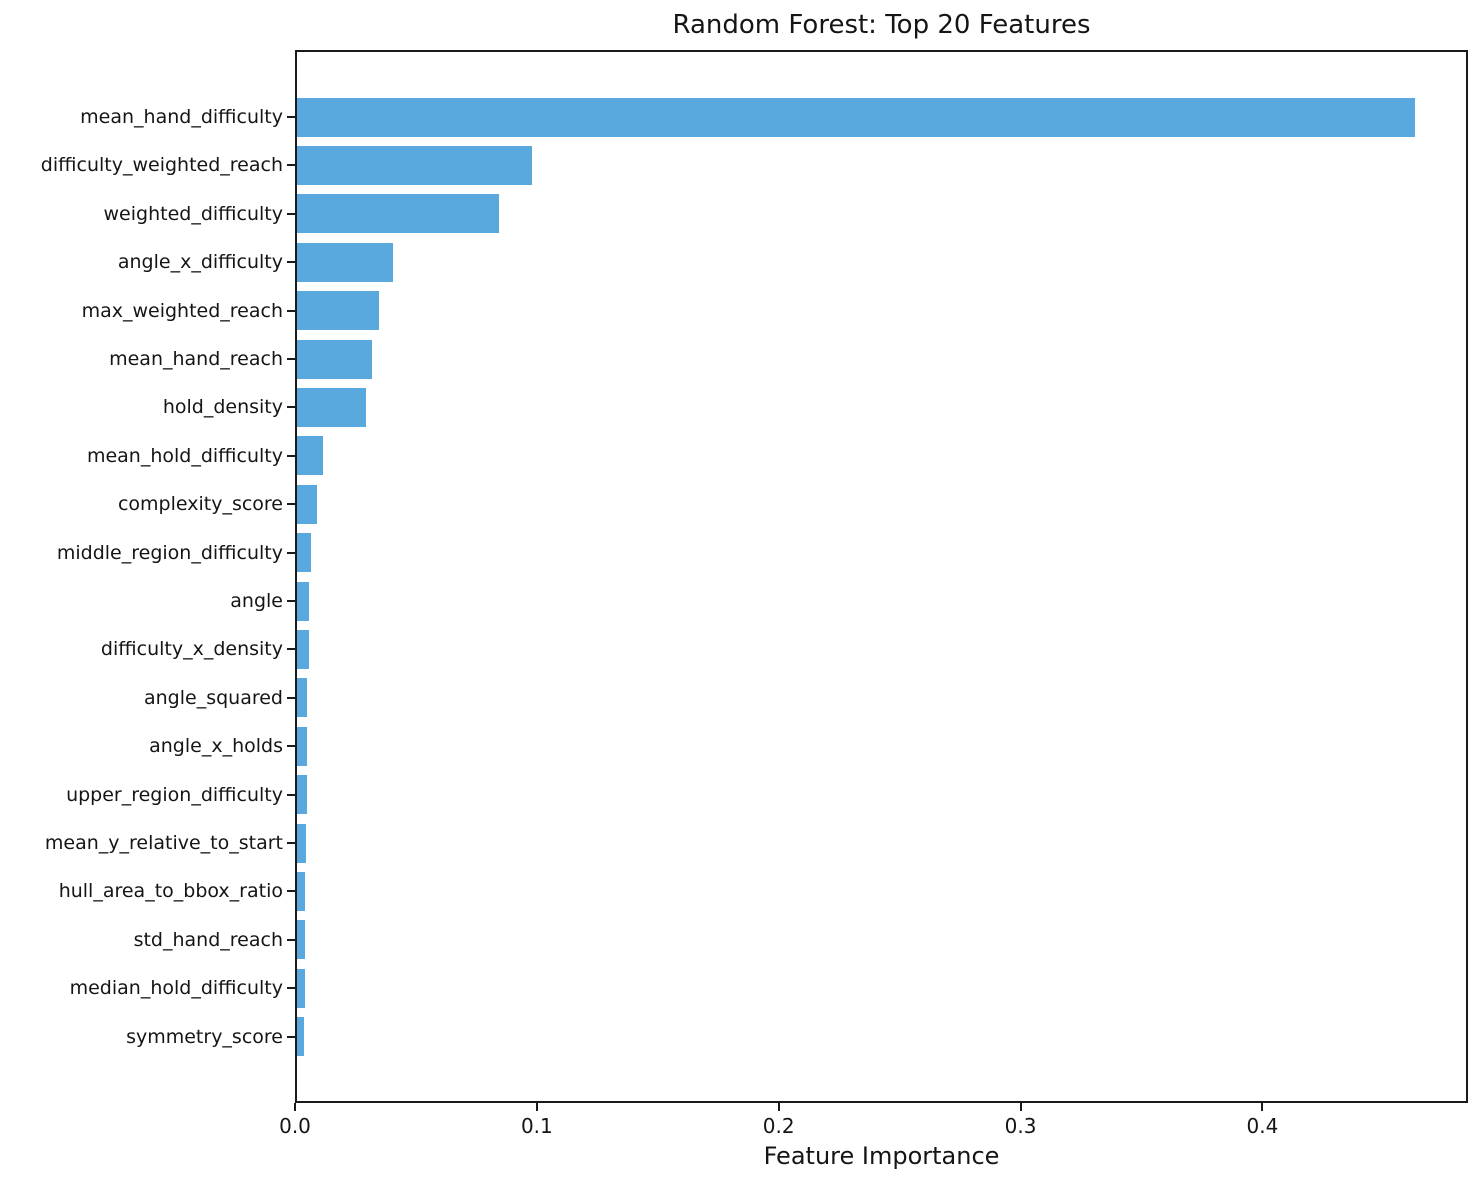 This screenshot has height=1185, width=1483. Describe the element at coordinates (200, 262) in the screenshot. I see `y-axis-label: angle_x_difficulty` at that location.